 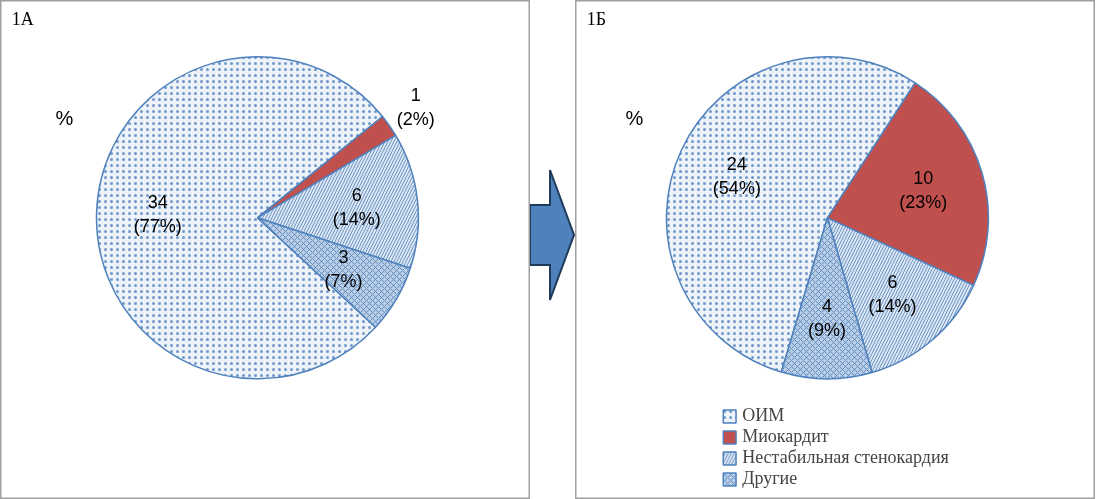 What do you see at coordinates (596, 18) in the screenshot?
I see `chart-title: 1Б` at bounding box center [596, 18].